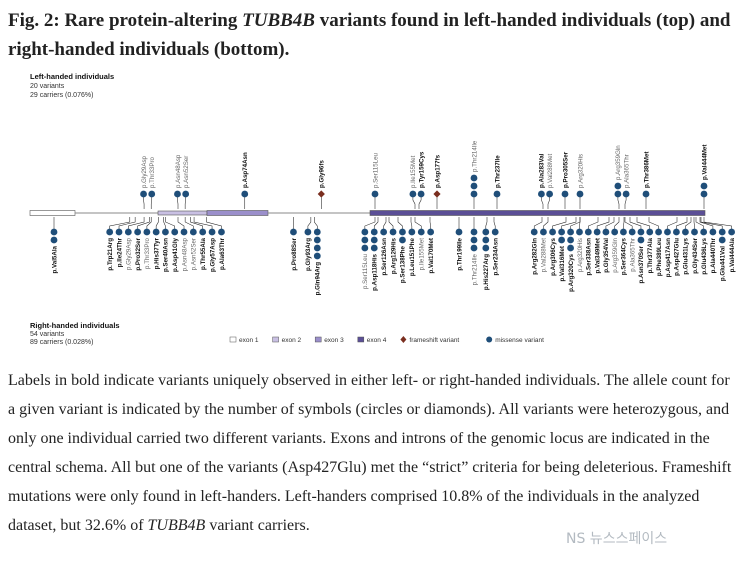 This screenshot has height=565, width=736. What do you see at coordinates (175, 254) in the screenshot?
I see `right-variant-asp41gly-label: p.Asp41Gly` at bounding box center [175, 254].